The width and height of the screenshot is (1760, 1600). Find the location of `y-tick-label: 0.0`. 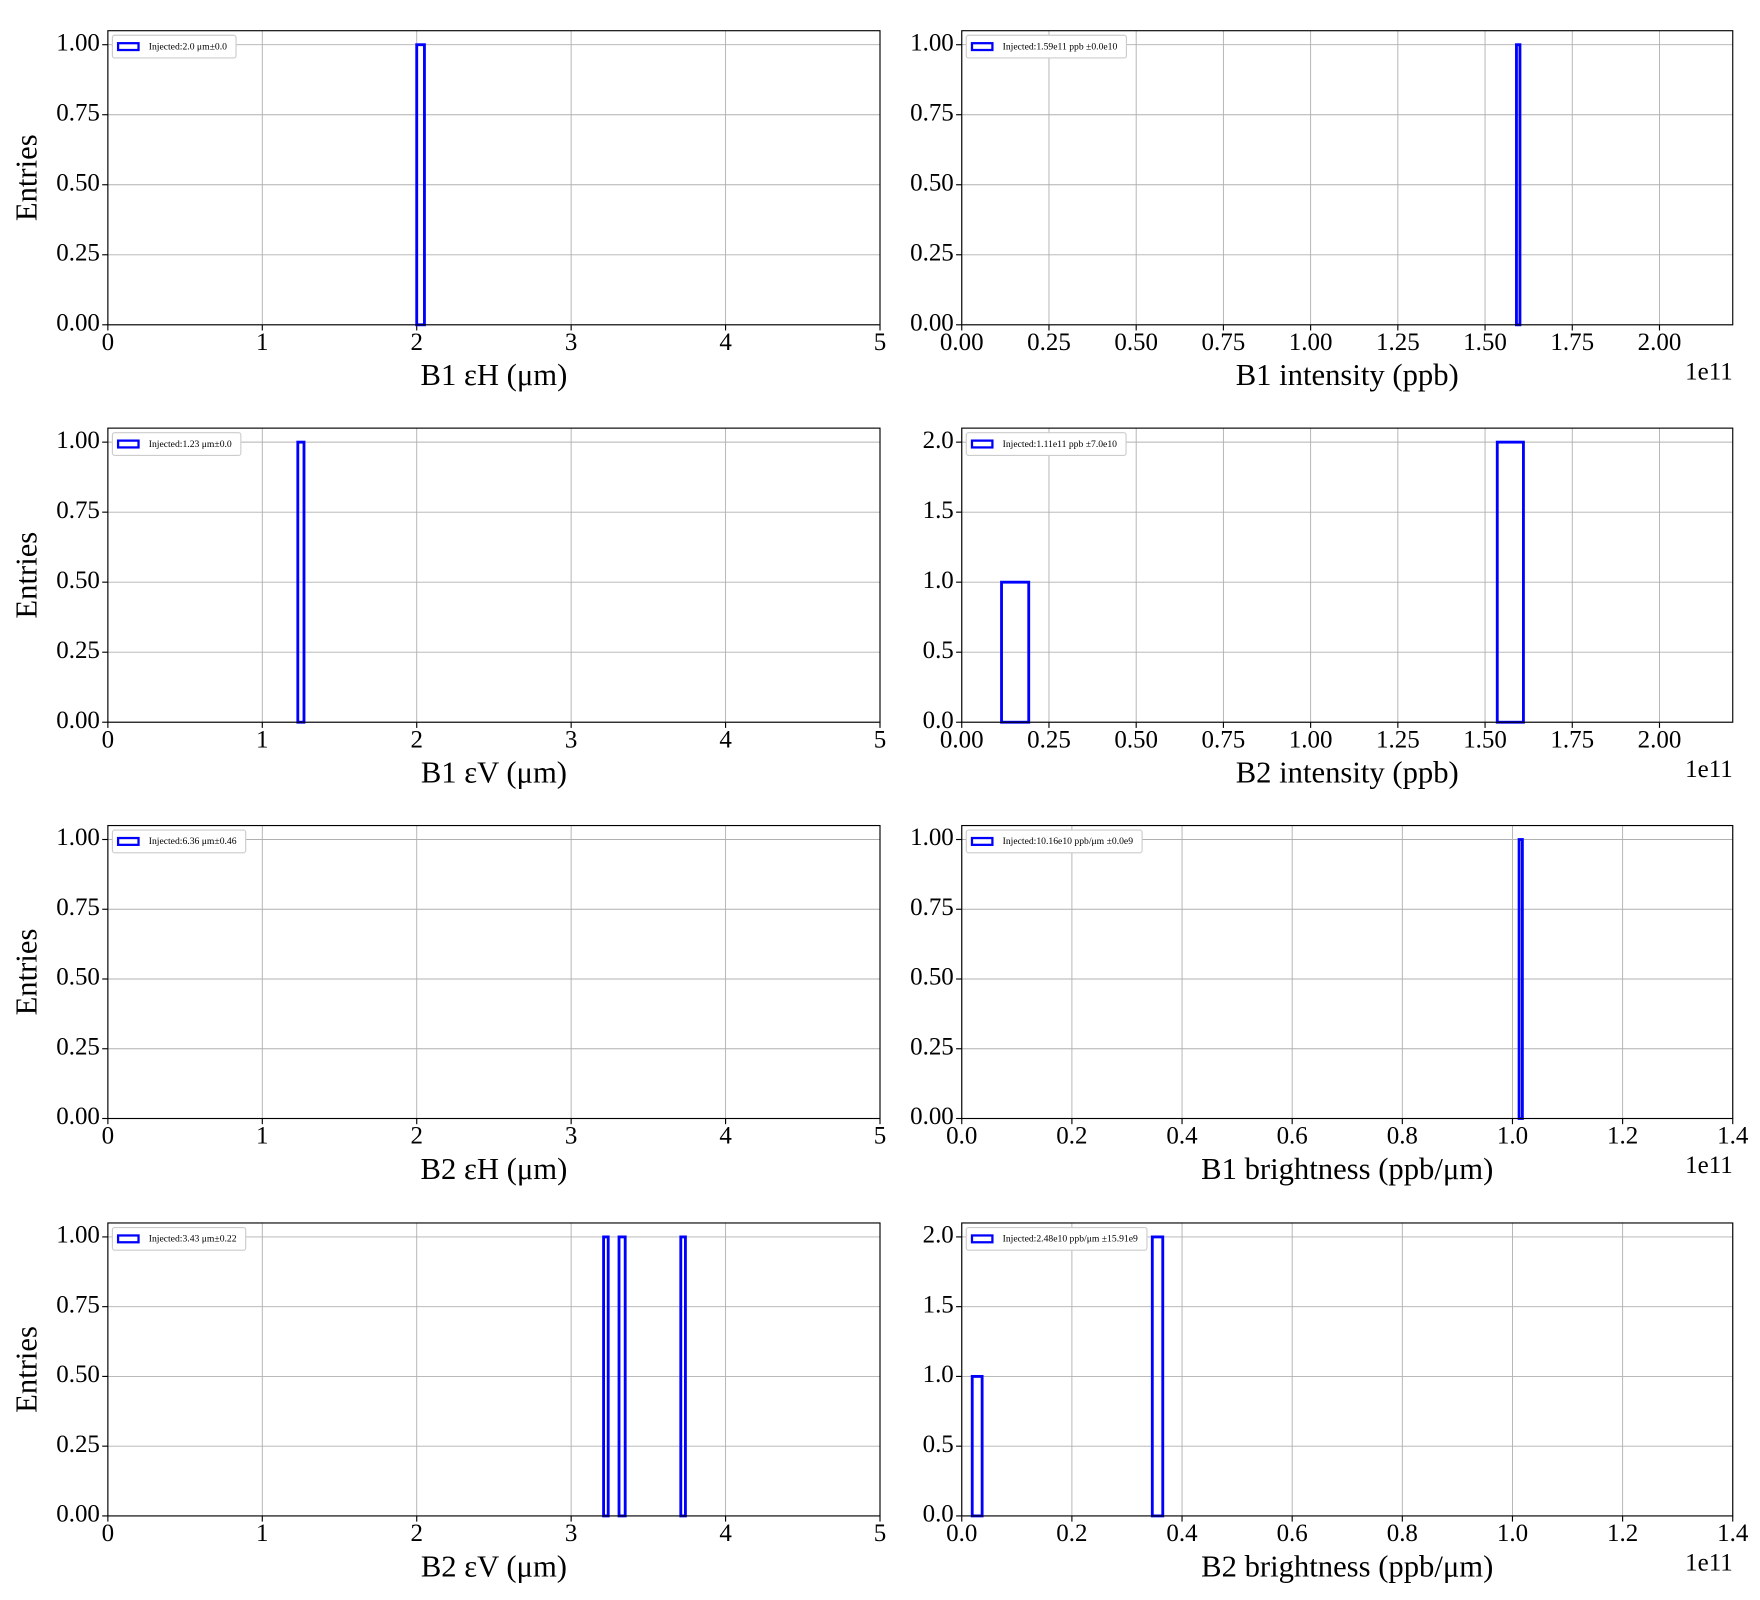

y-tick-label: 0.0 is located at coordinates (938, 1514).